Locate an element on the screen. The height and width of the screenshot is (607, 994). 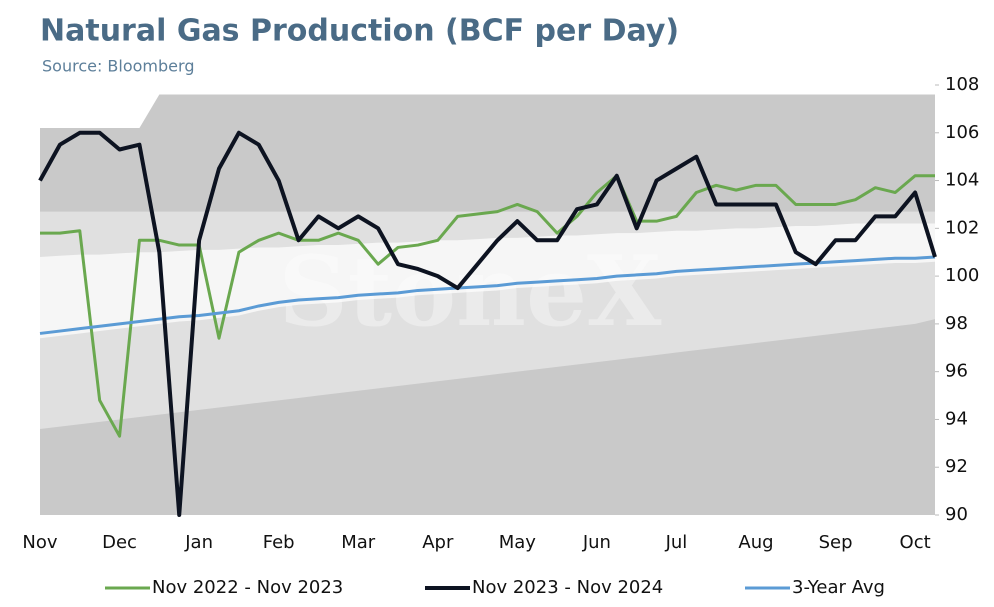
y-tick-label: 106 is located at coordinates (962, 132).